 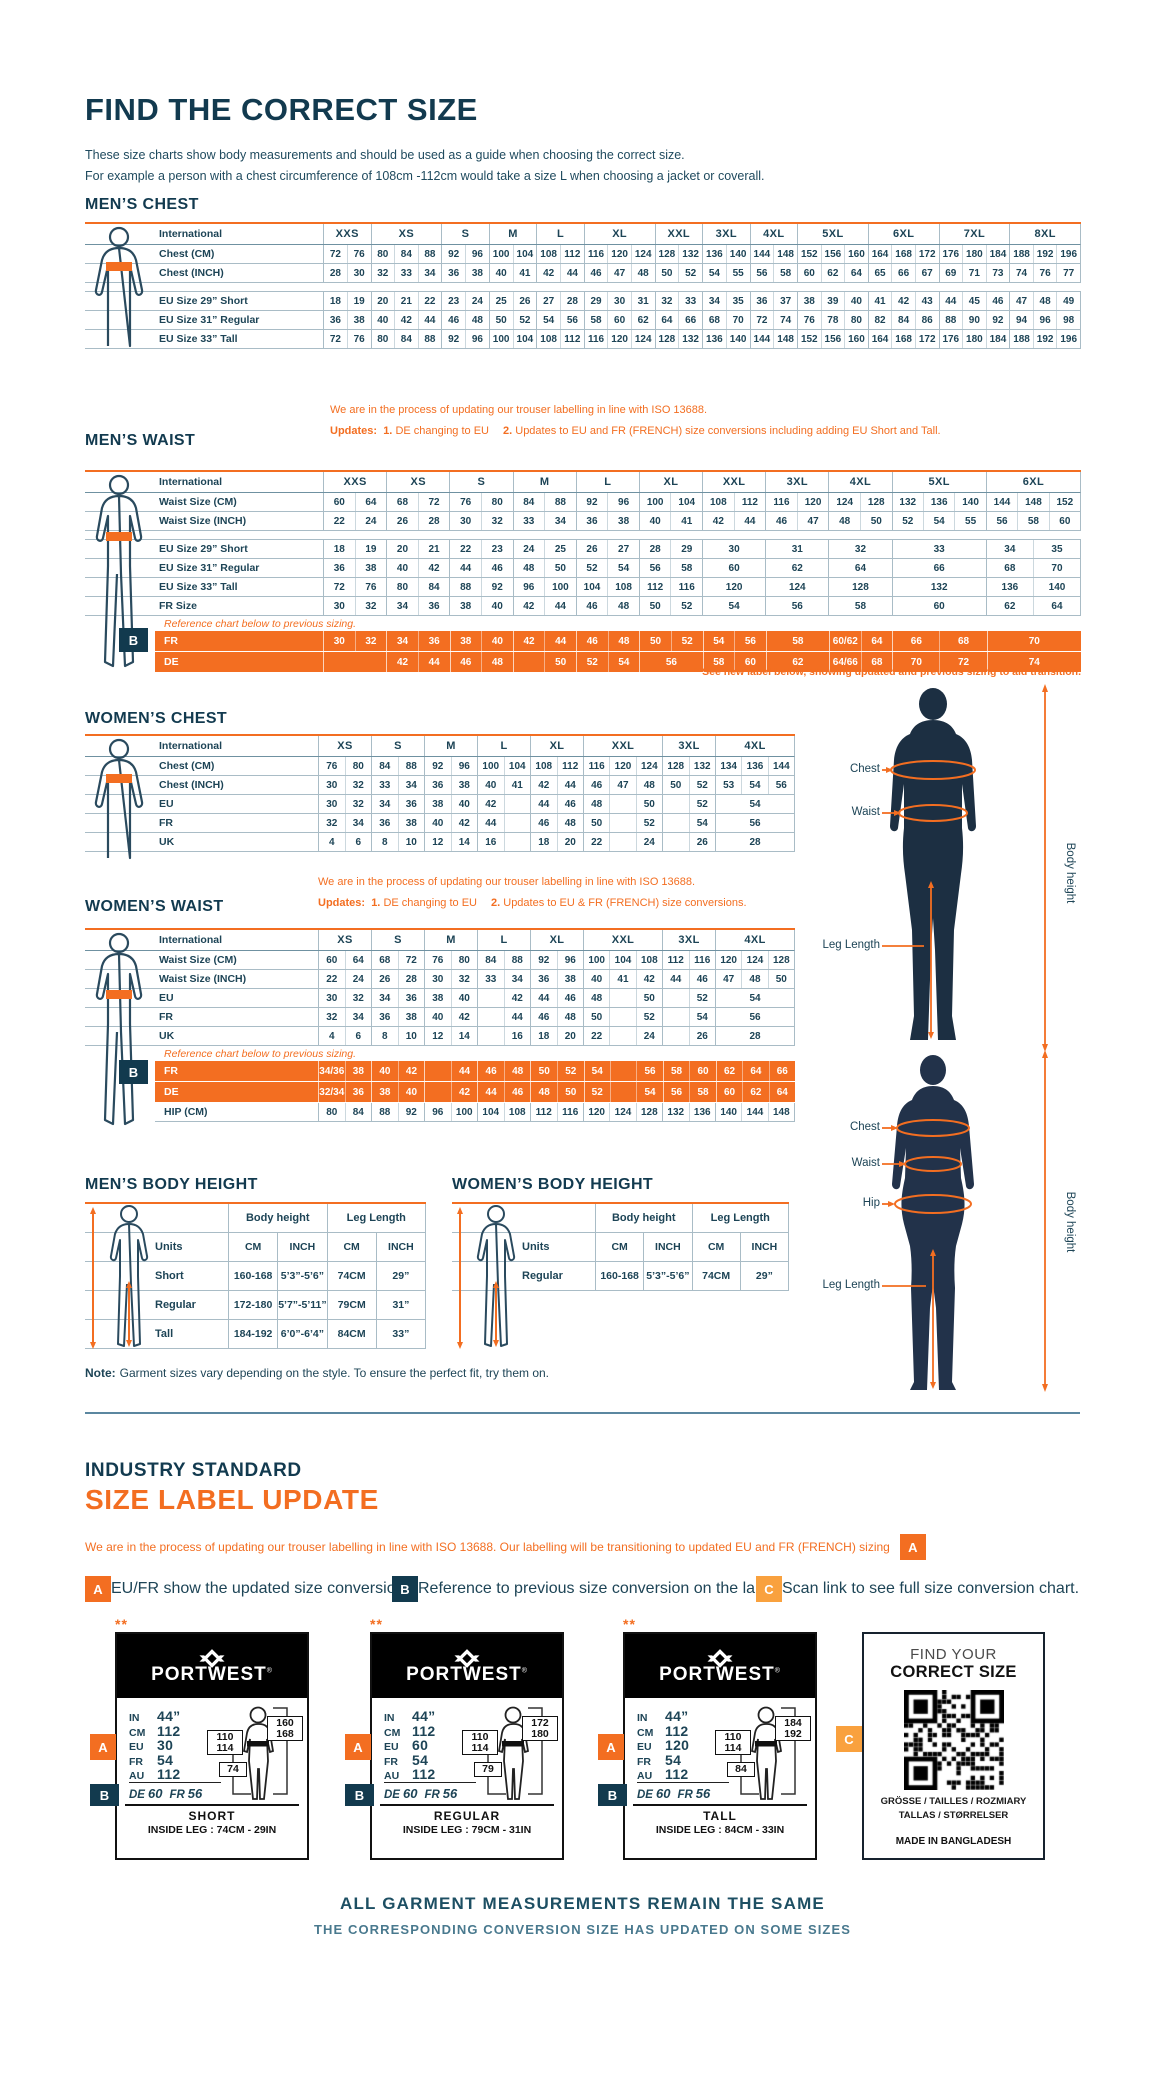 I want to click on portwest-diamond-icon, so click(x=720, y=1658).